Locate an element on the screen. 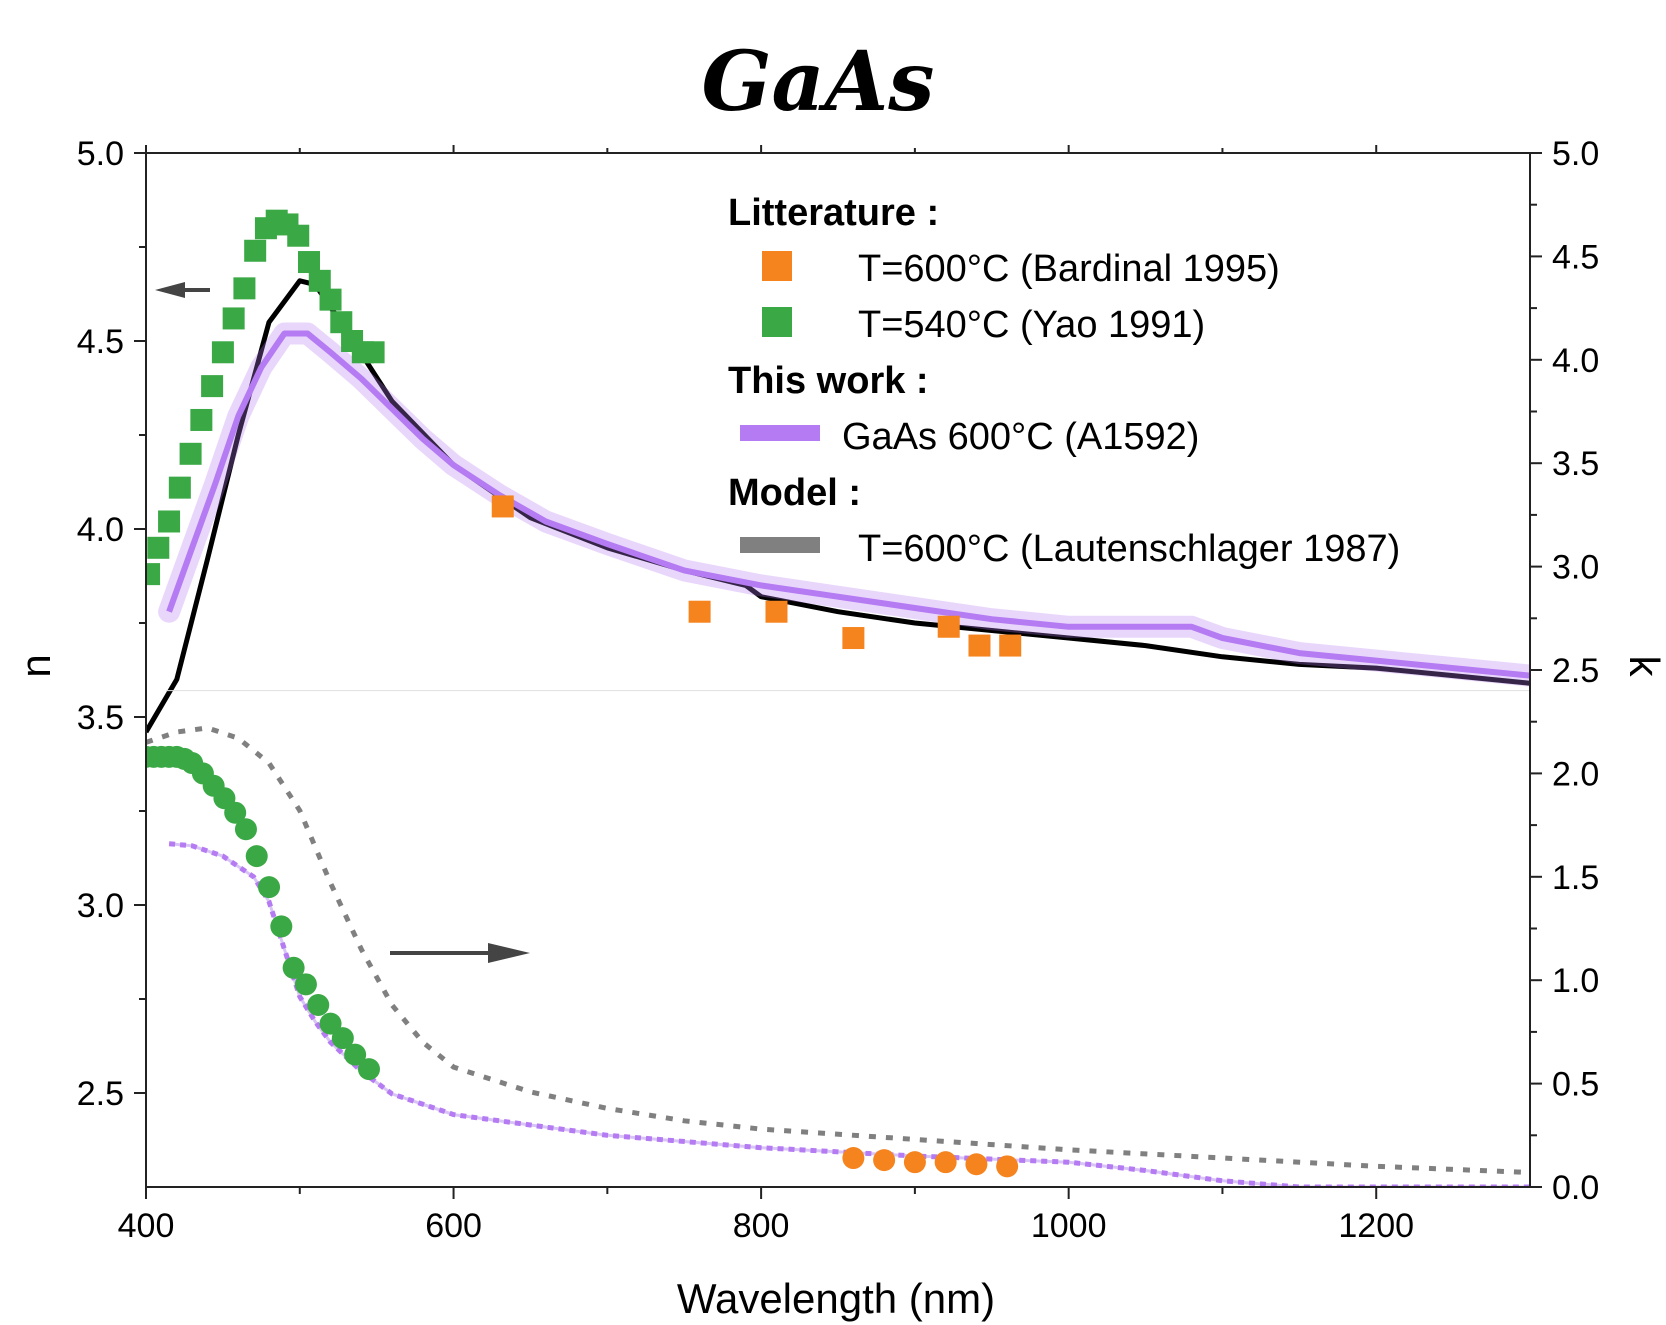 This screenshot has width=1666, height=1325. y-right-tick-label-3.5: 3.5 is located at coordinates (1575, 464).